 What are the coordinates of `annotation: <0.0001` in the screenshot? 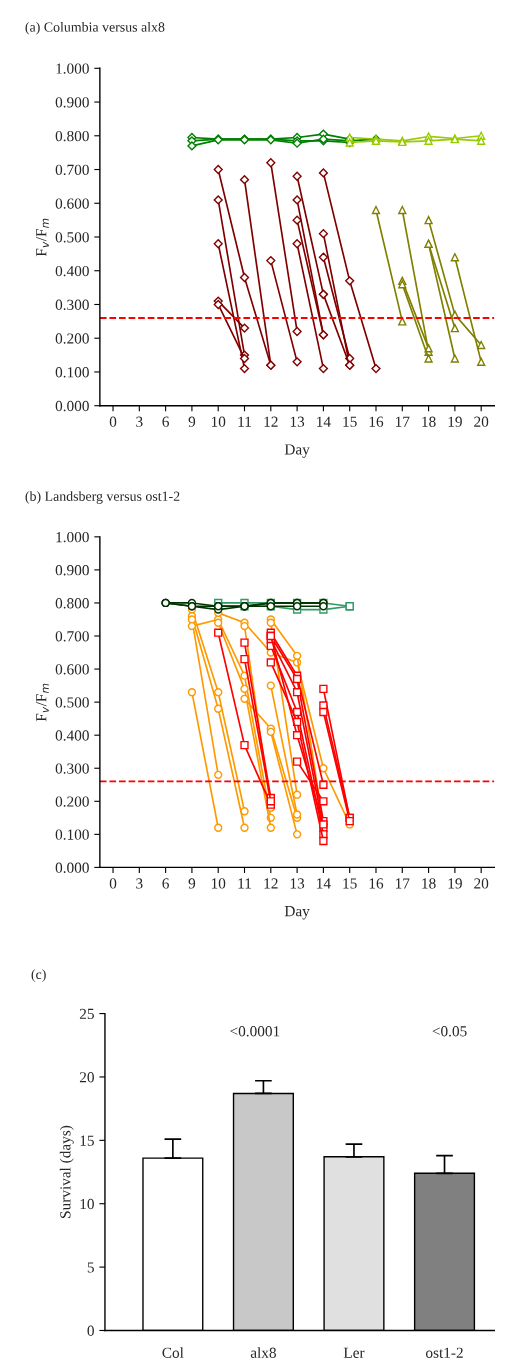 It's located at (255, 1031).